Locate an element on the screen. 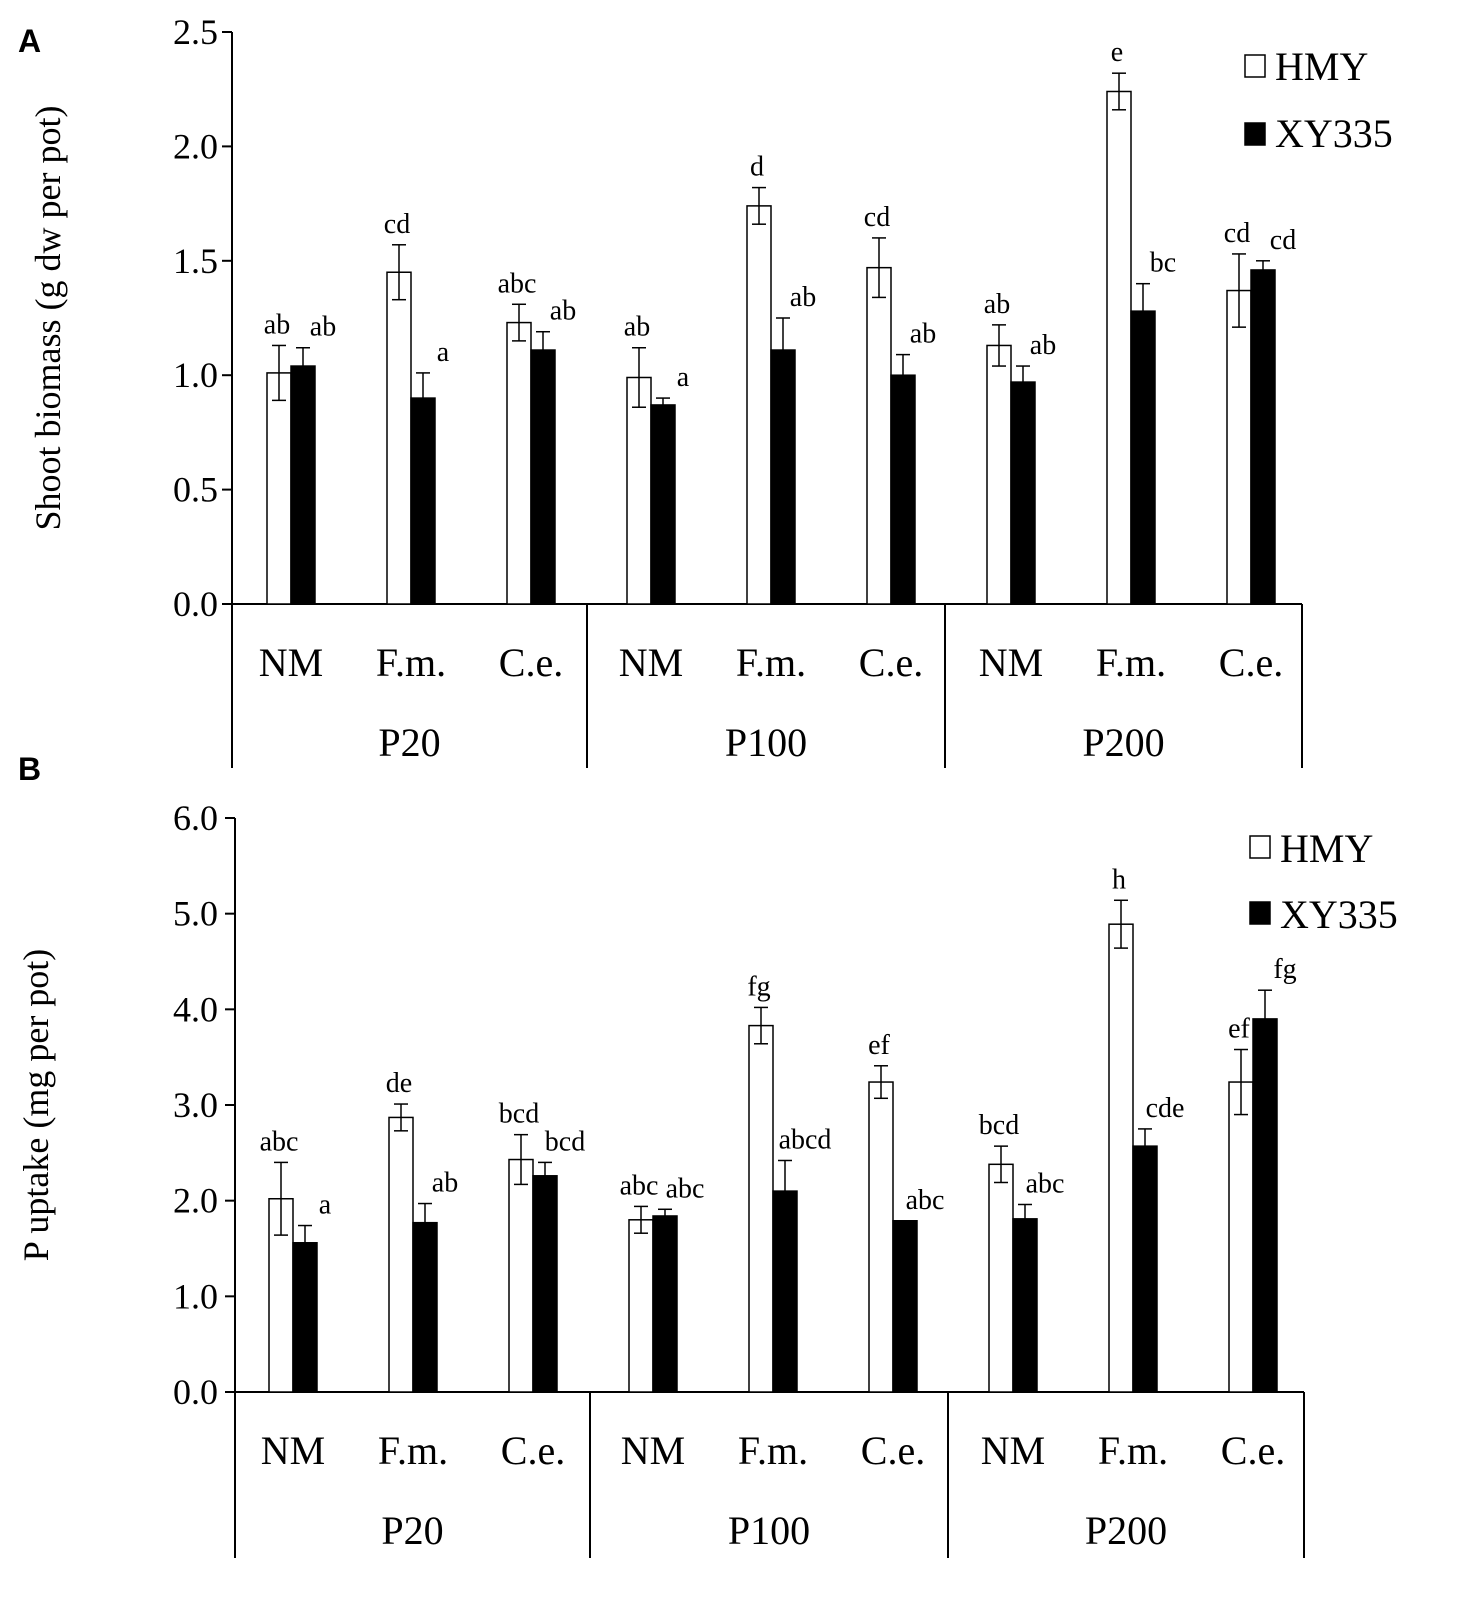  significance-letter: cde is located at coordinates (1165, 1108).